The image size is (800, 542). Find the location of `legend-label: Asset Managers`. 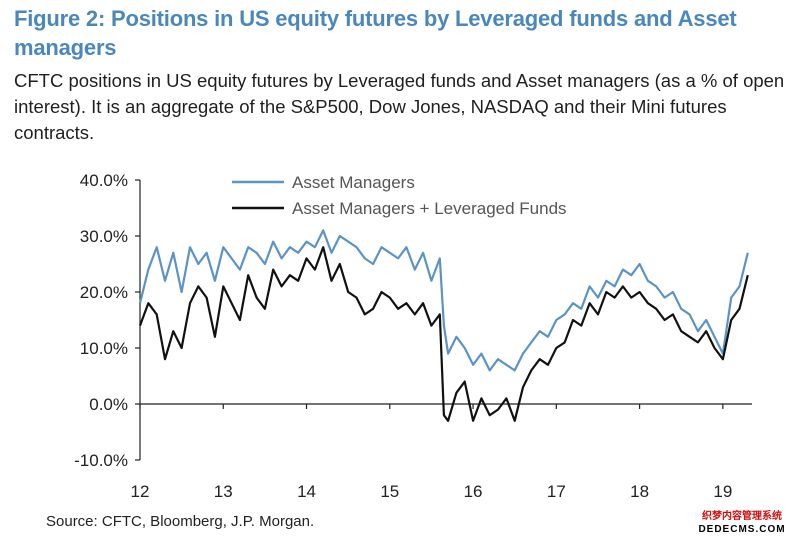

legend-label: Asset Managers is located at coordinates (353, 182).